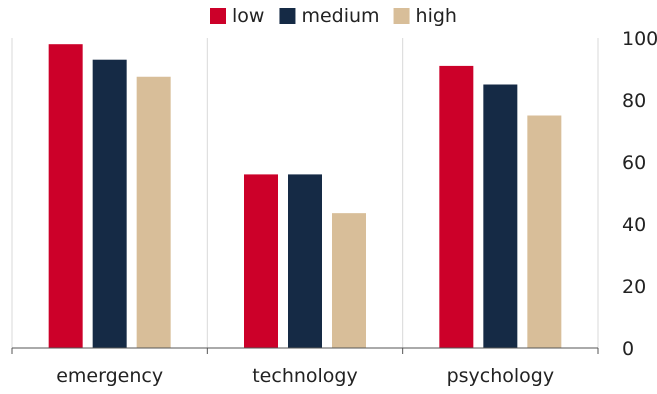  Describe the element at coordinates (109, 203) in the screenshot. I see `bar-medium-emergency` at that location.